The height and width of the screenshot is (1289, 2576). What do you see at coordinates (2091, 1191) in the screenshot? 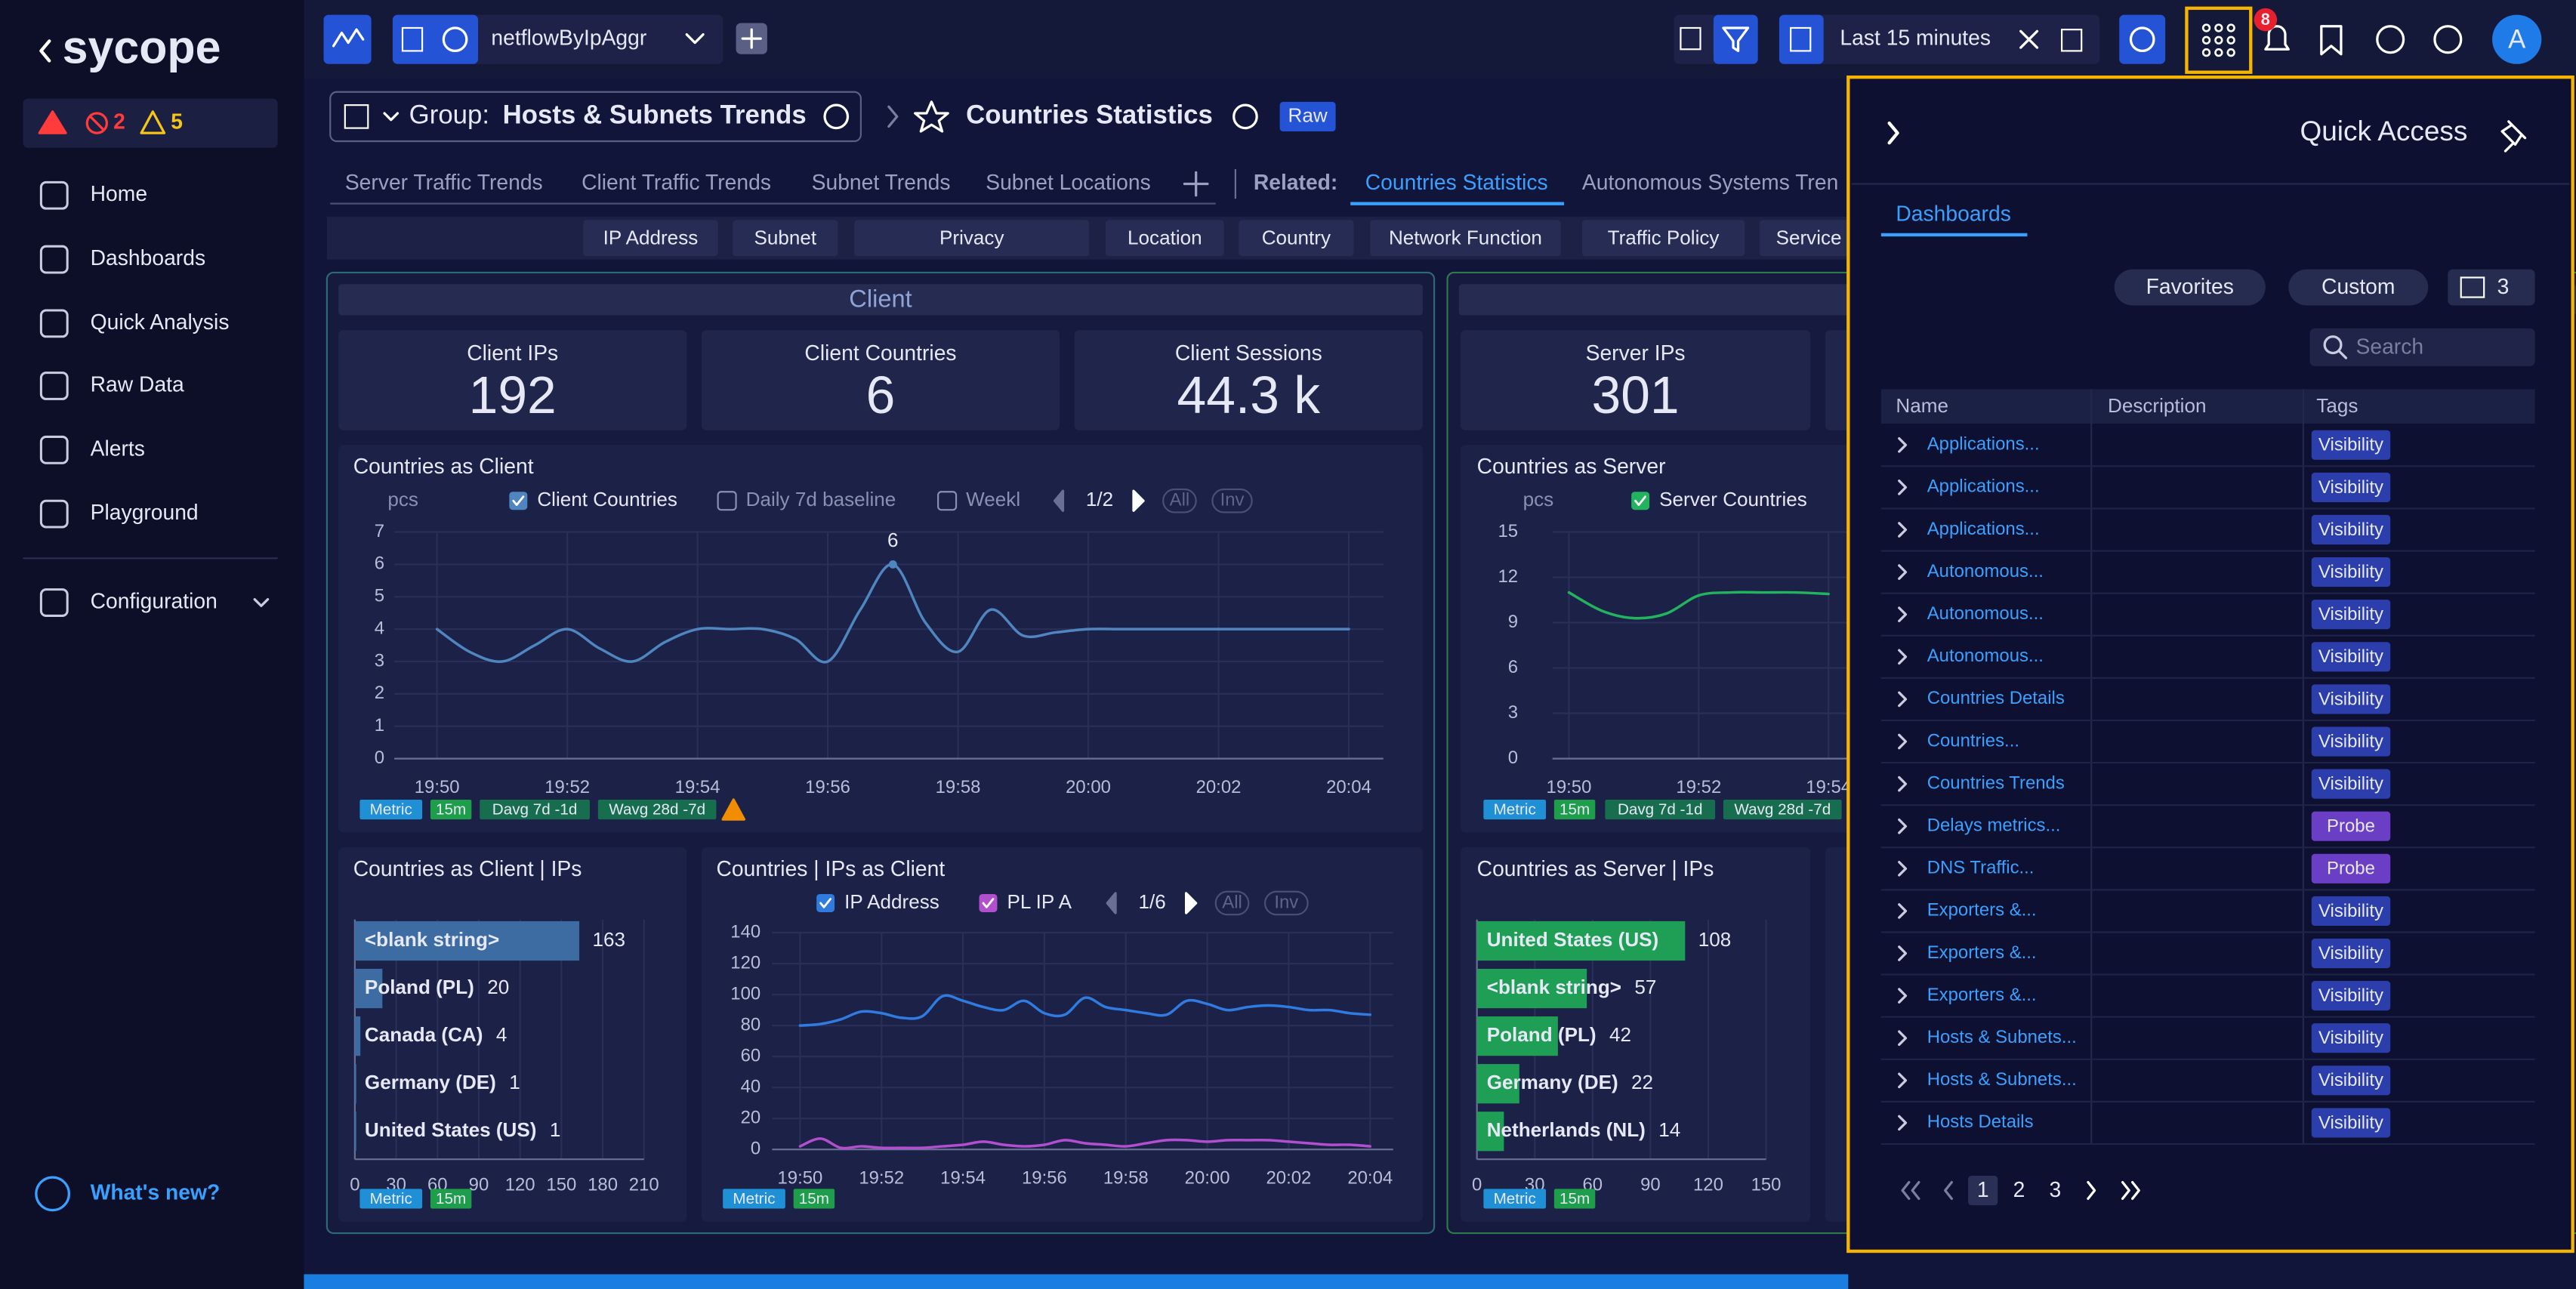
I see `next-page` at bounding box center [2091, 1191].